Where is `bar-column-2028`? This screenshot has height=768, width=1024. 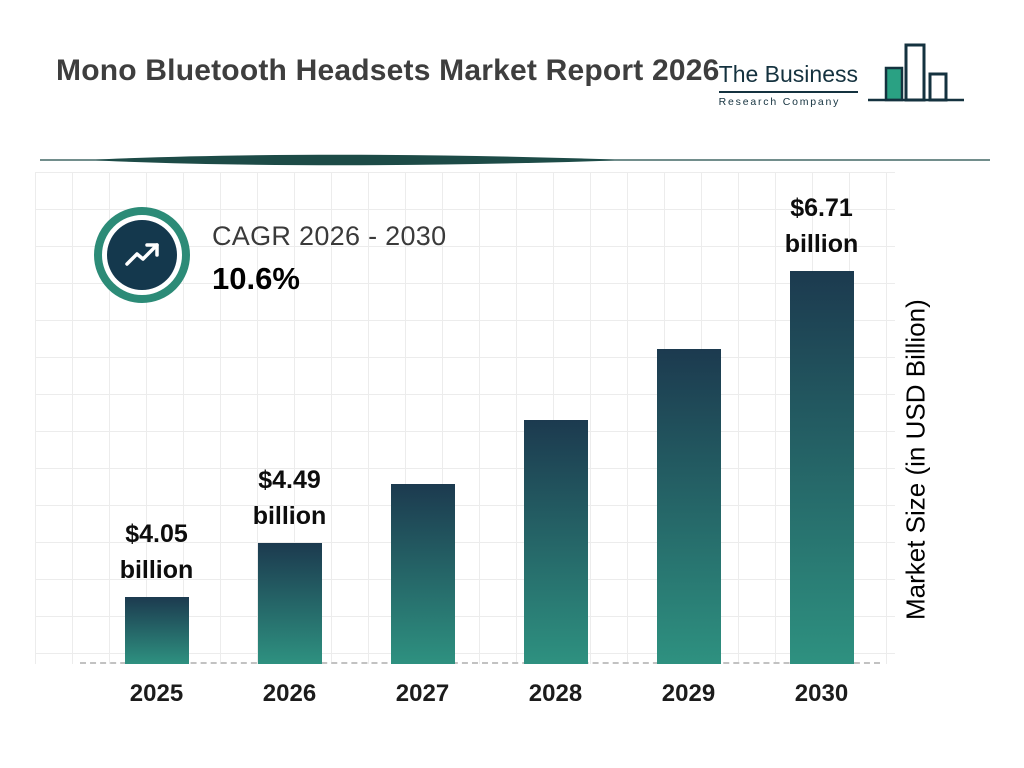
bar-column-2028 is located at coordinates (555, 537).